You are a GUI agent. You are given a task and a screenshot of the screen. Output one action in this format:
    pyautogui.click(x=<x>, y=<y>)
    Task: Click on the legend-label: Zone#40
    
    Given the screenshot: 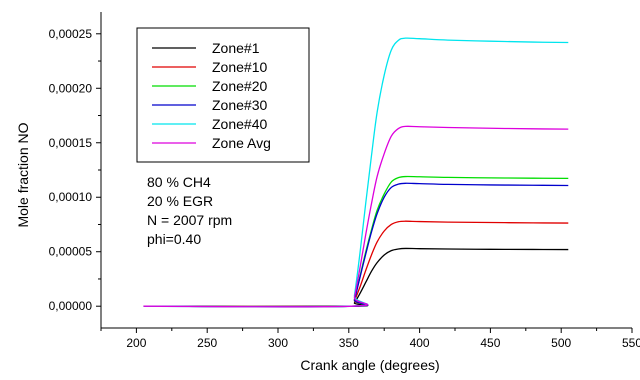 What is the action you would take?
    pyautogui.click(x=239, y=124)
    